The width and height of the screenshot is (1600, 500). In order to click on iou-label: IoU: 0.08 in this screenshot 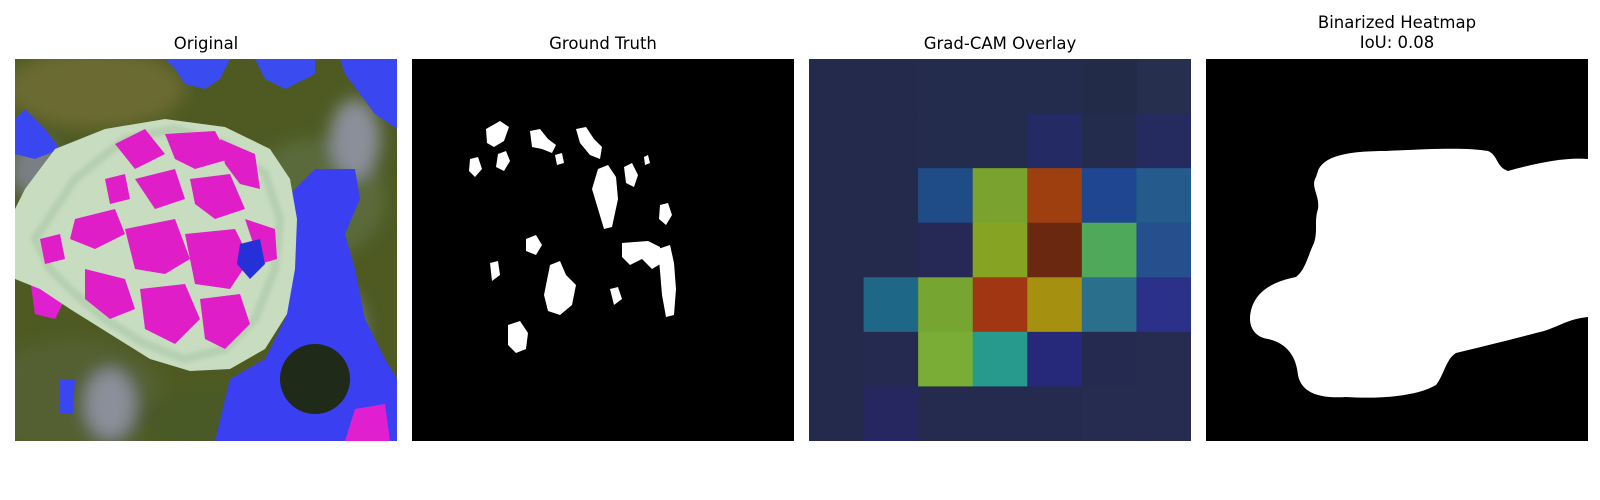, I will do `click(1397, 42)`.